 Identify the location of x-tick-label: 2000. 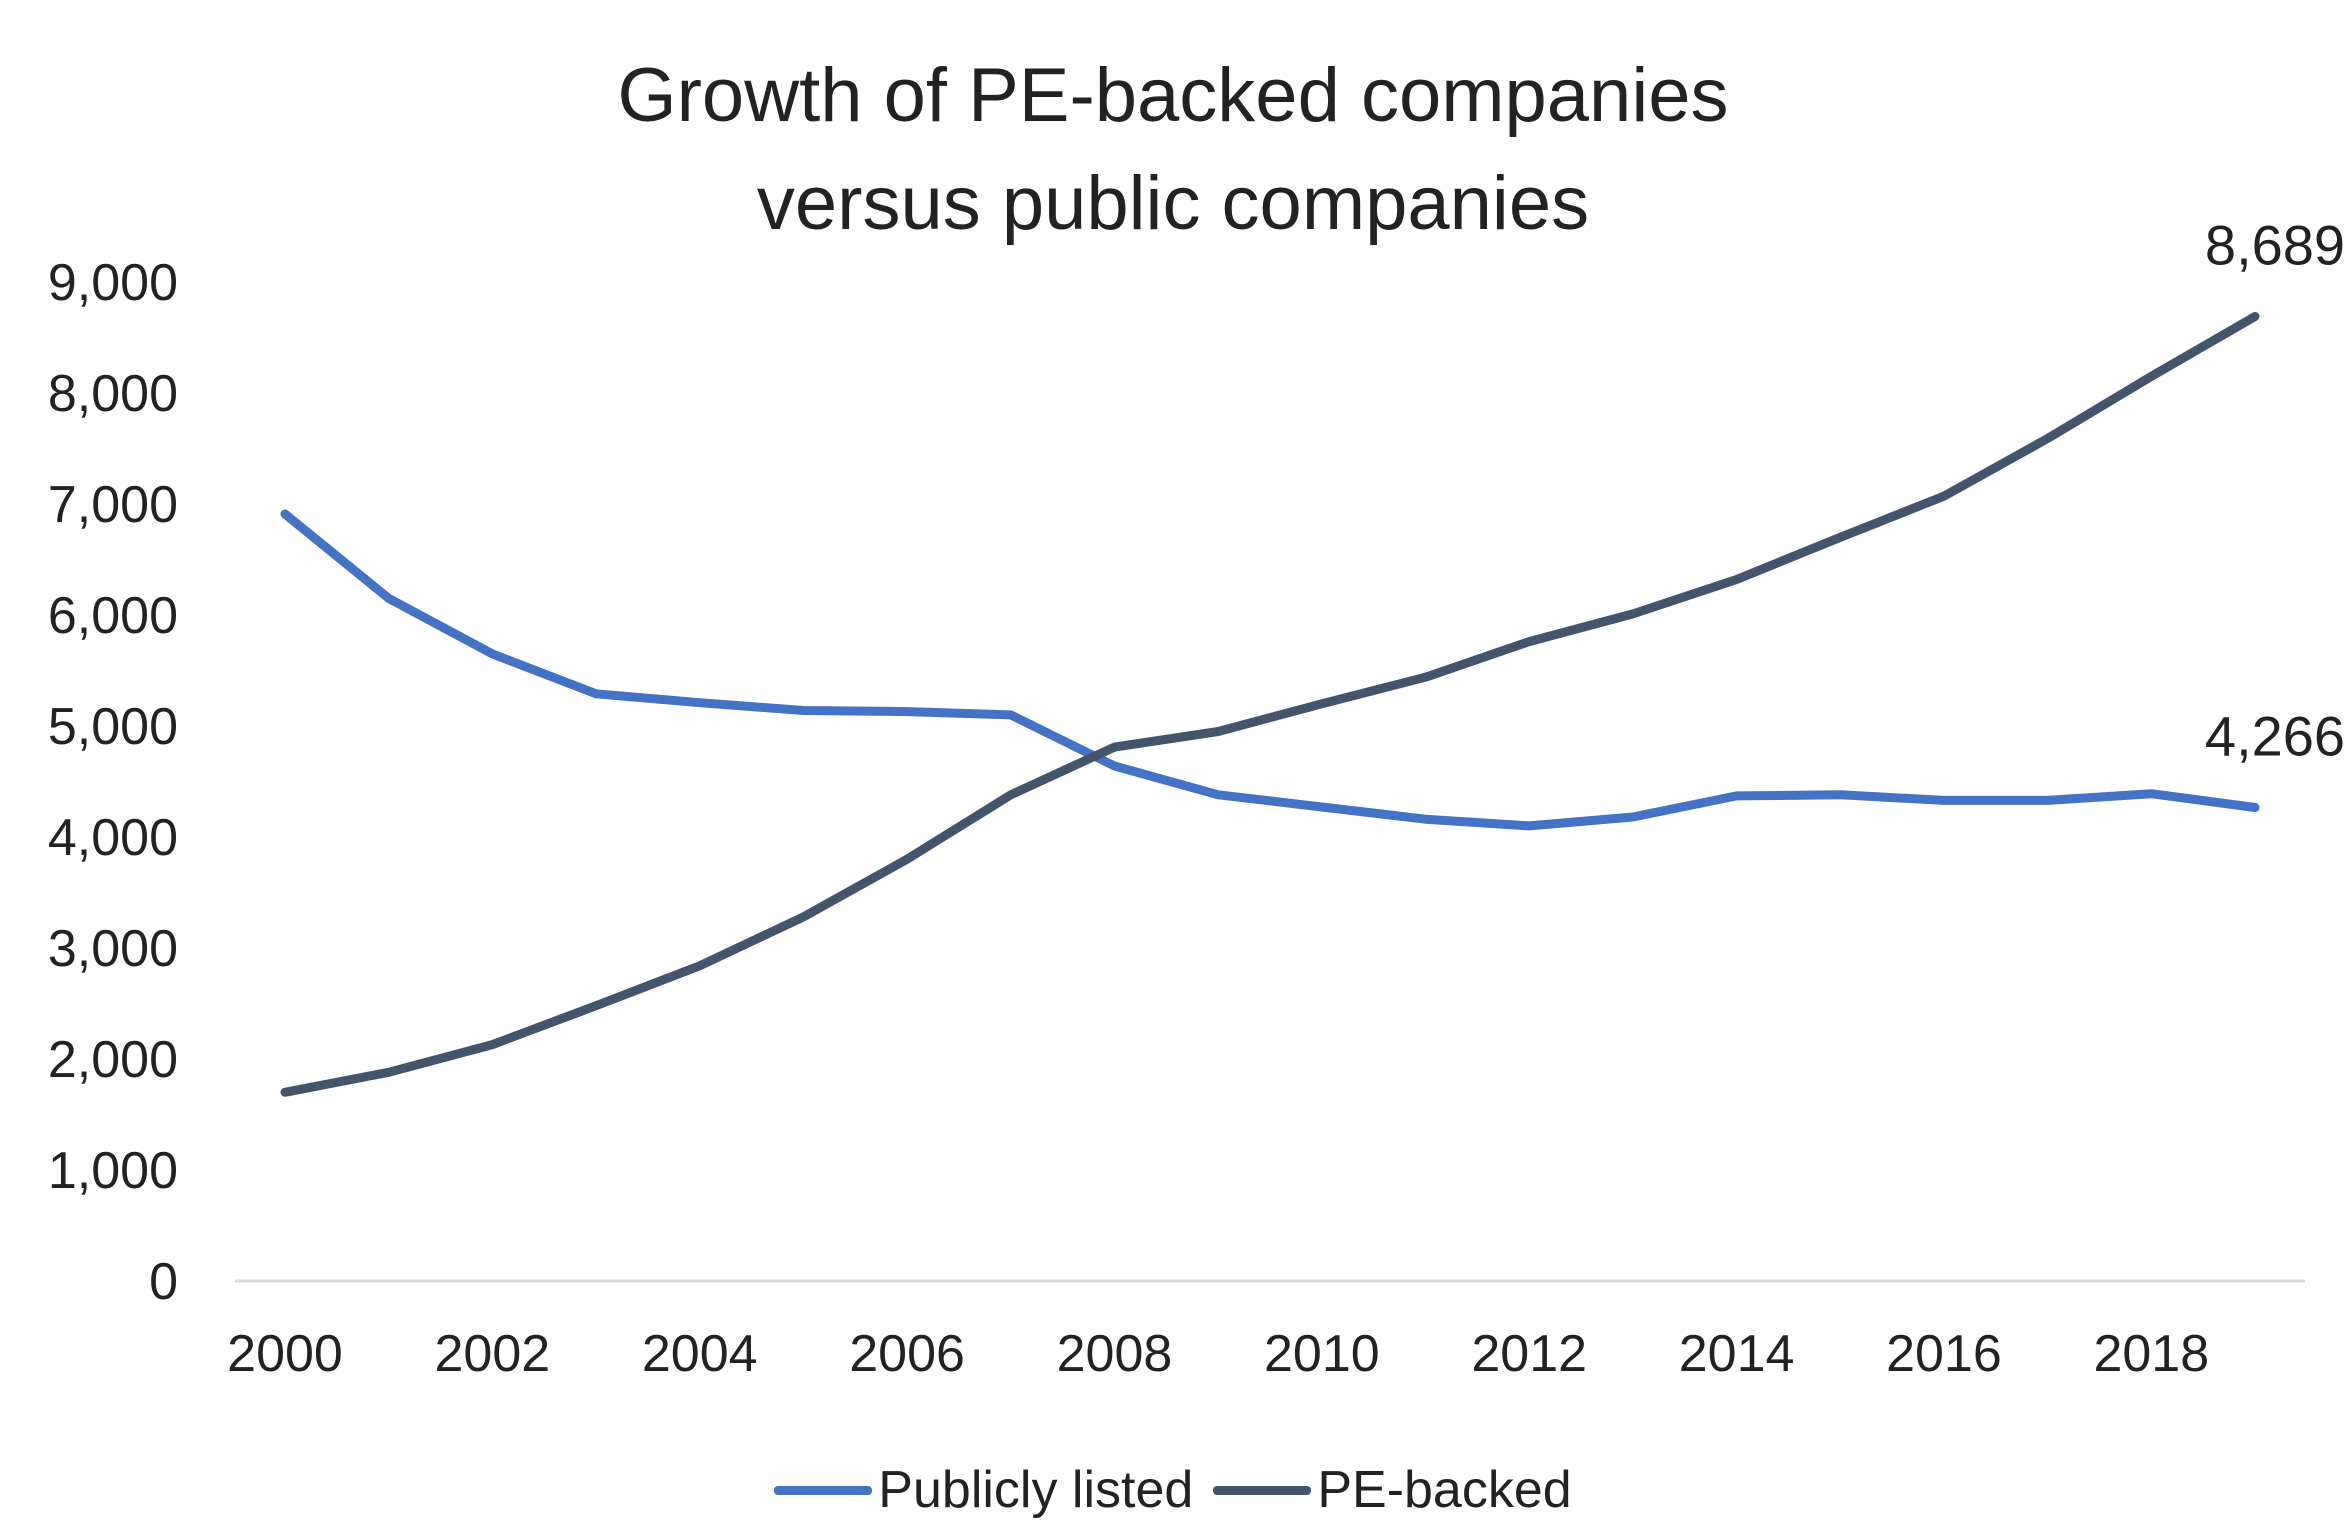
(285, 1354).